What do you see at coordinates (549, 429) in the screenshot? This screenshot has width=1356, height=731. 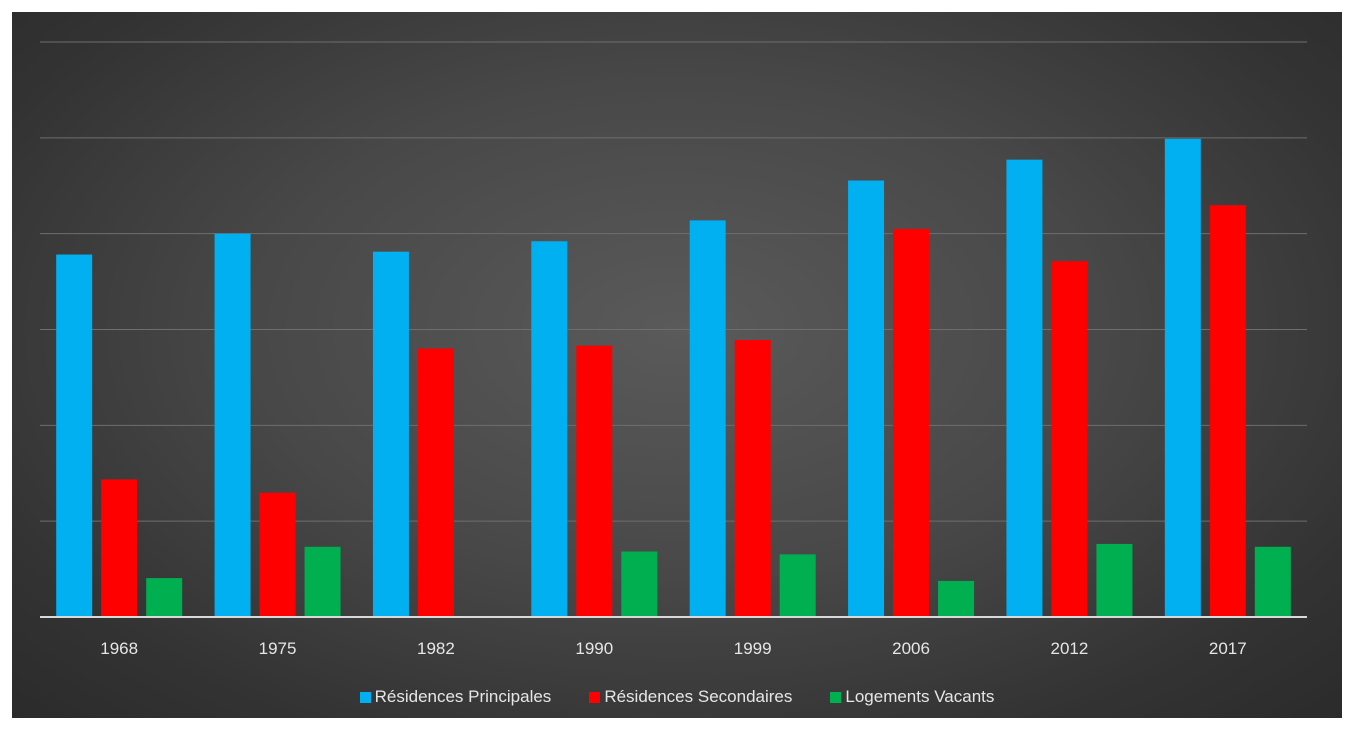 I see `bar-residences-principales-1990` at bounding box center [549, 429].